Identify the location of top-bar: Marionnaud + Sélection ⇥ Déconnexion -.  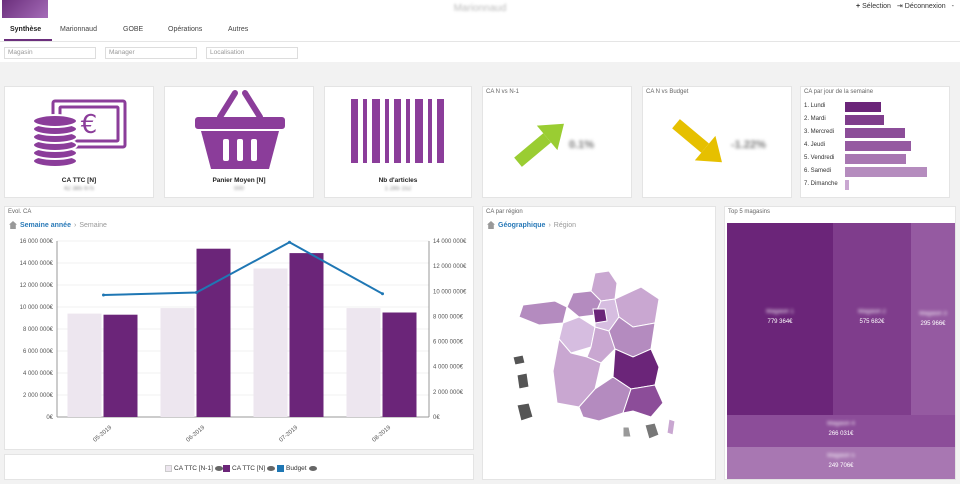
(480, 10).